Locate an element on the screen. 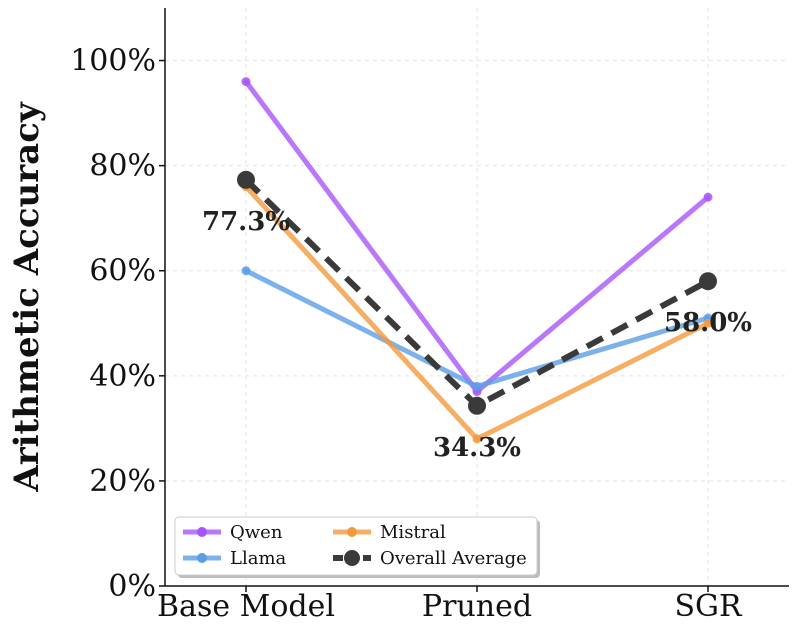  legend-label-mistral: Mistral is located at coordinates (413, 532).